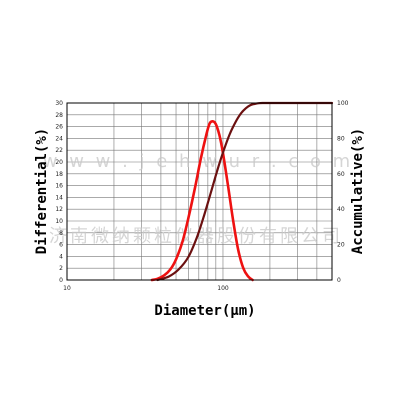 Image resolution: width=400 pixels, height=400 pixels. Describe the element at coordinates (42, 191) in the screenshot. I see `y-axis-left-title: Differential(%)` at that location.